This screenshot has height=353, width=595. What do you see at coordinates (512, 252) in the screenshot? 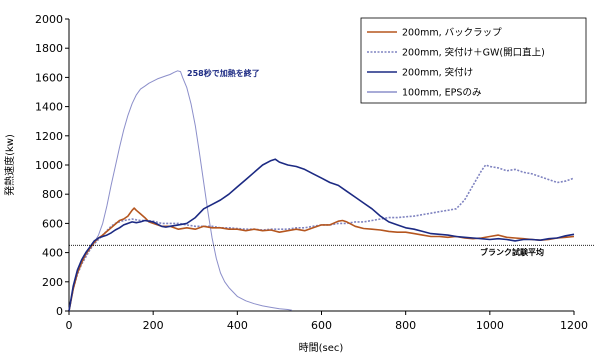
I see `reference-line-label: ブランク試験平均` at bounding box center [512, 252].